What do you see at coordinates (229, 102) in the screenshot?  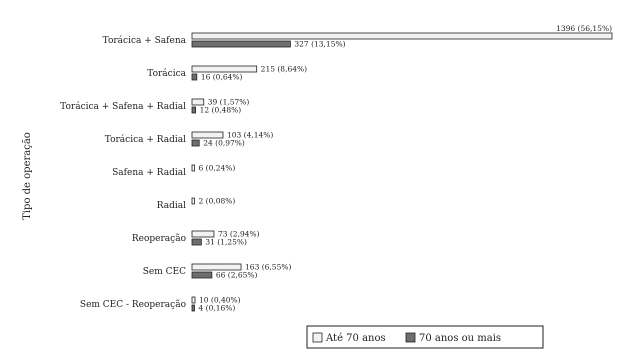 I see `bar-value-label: 39 (1,57%)` at bounding box center [229, 102].